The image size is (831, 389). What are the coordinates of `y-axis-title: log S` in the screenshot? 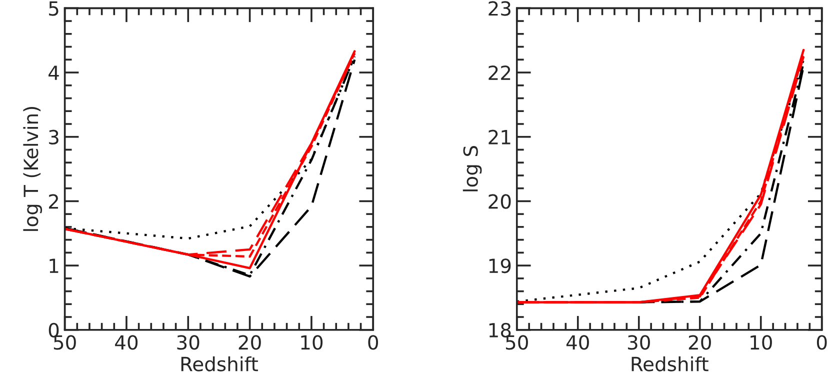 It's located at (472, 169).